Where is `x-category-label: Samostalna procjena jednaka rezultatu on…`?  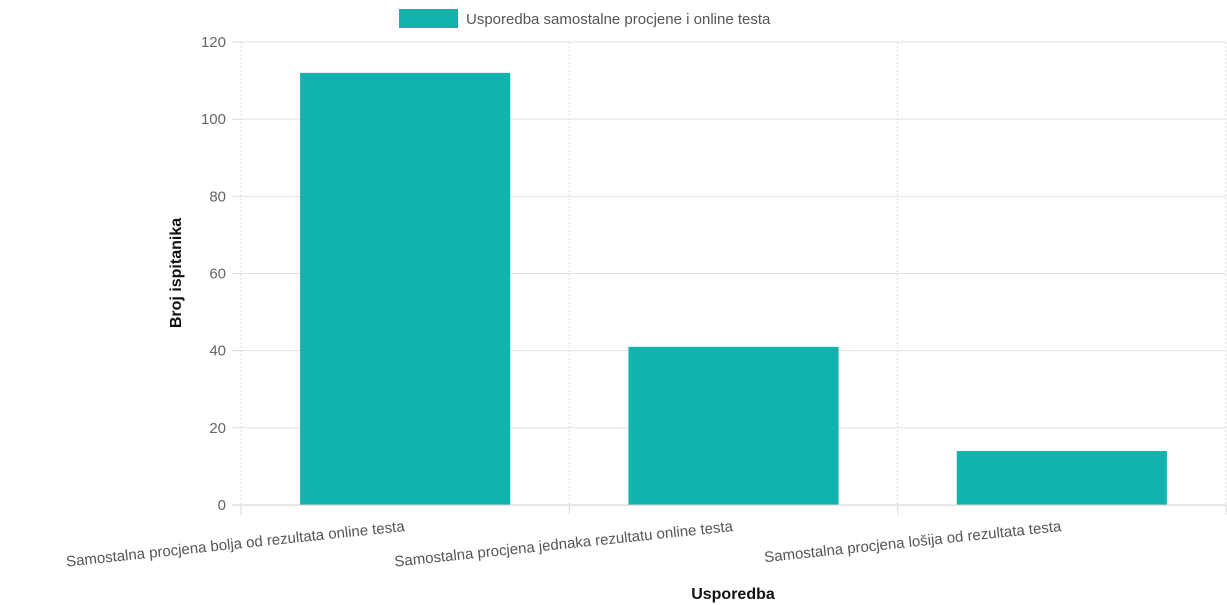
x-category-label: Samostalna procjena jednaka rezultatu on… is located at coordinates (564, 544).